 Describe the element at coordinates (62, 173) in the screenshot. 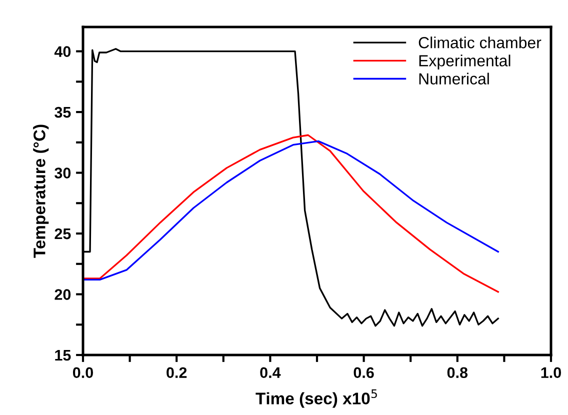

I see `y-tick-label: 30` at that location.